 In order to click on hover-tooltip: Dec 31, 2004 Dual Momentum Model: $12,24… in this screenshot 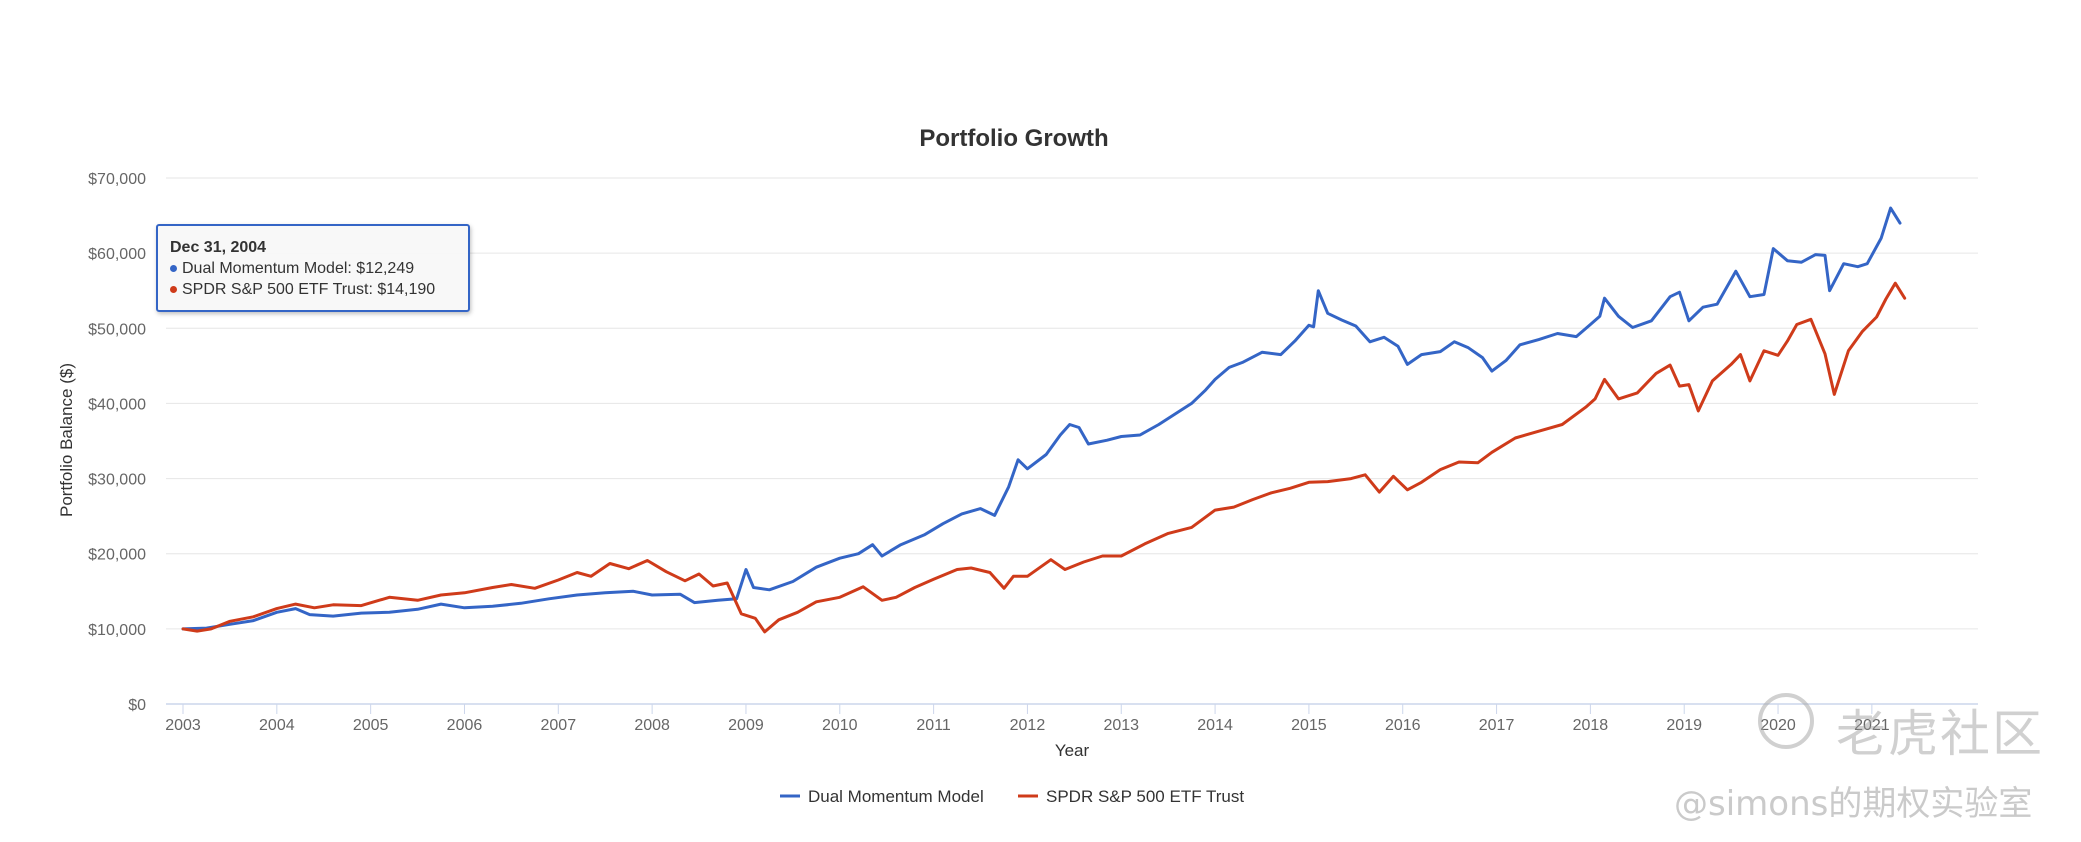, I will do `click(313, 268)`.